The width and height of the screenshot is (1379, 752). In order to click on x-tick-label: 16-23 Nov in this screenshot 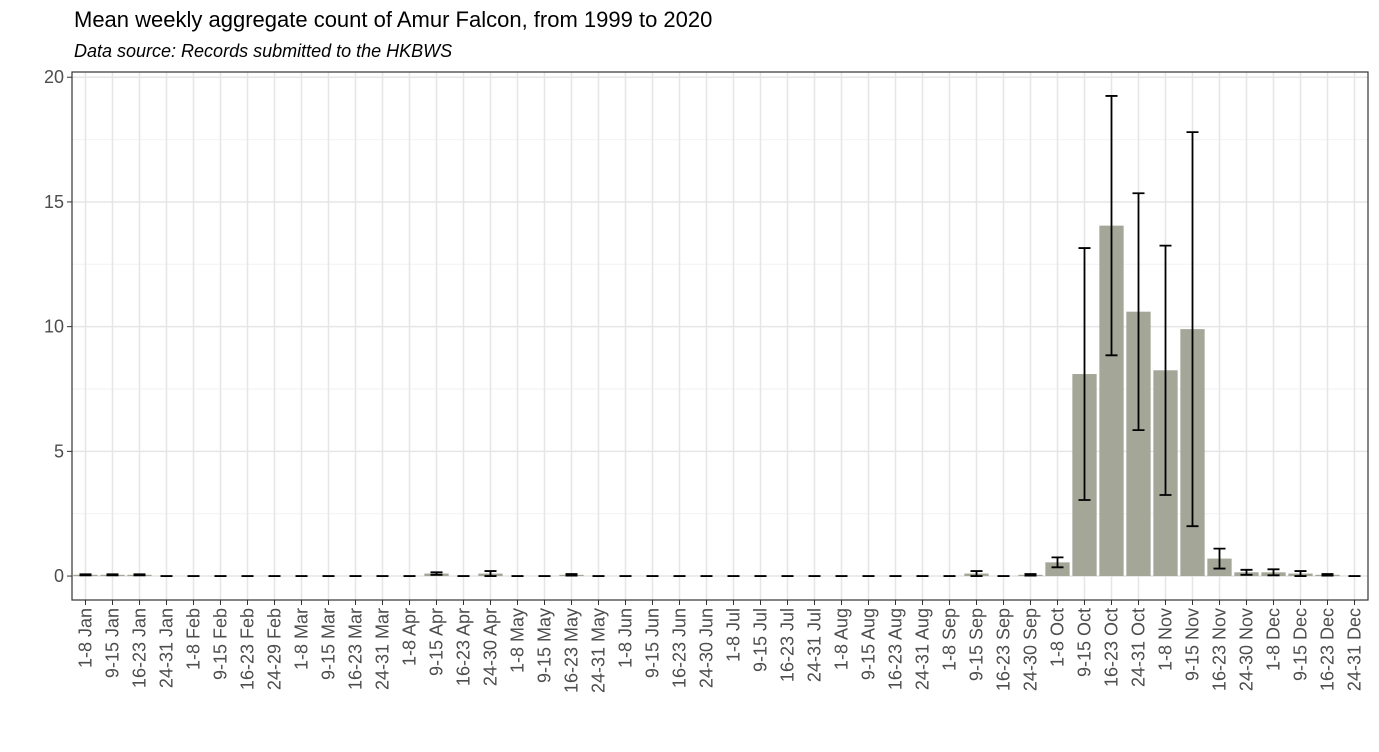, I will do `click(1220, 649)`.